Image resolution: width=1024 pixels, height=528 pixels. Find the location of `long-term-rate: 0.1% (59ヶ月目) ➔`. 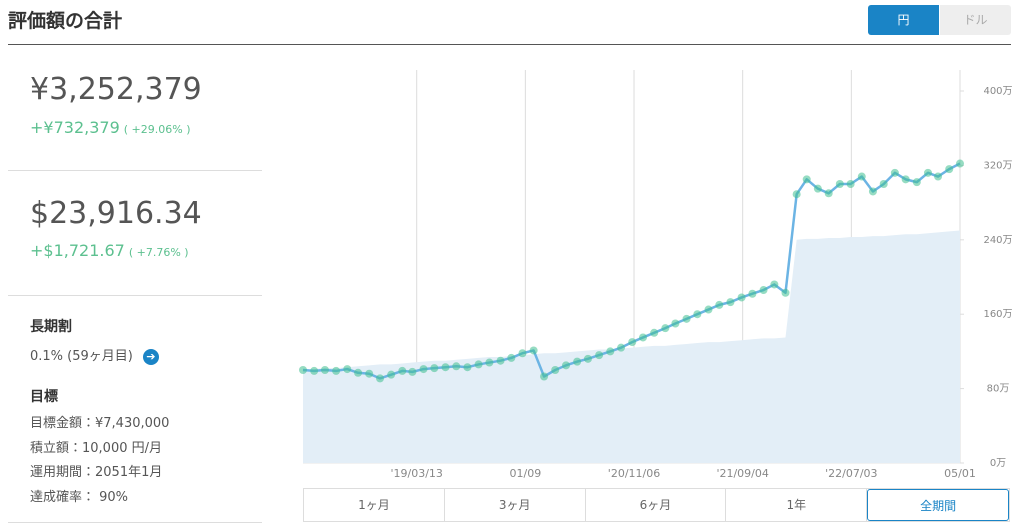

long-term-rate: 0.1% (59ヶ月目) ➔ is located at coordinates (94, 355).